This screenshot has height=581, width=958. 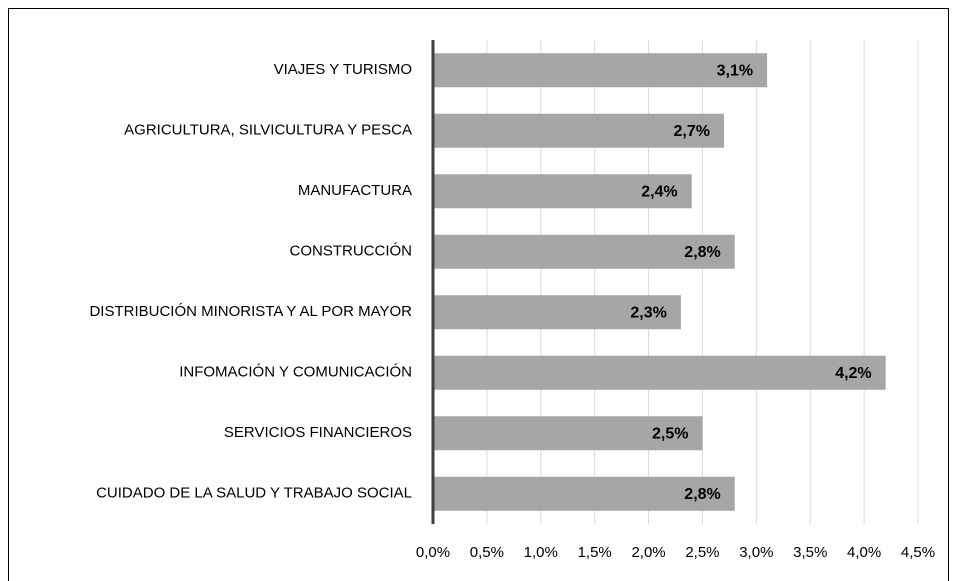 What do you see at coordinates (756, 552) in the screenshot?
I see `x-tick-label: 3,0%` at bounding box center [756, 552].